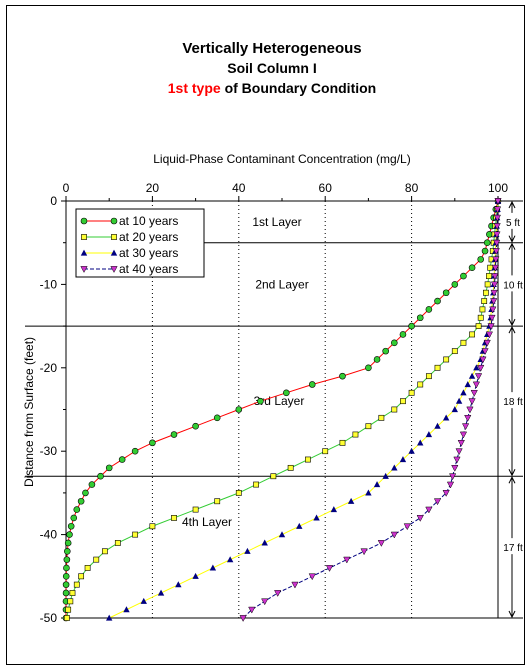  I want to click on y-tick-label: -10, so click(49, 284).